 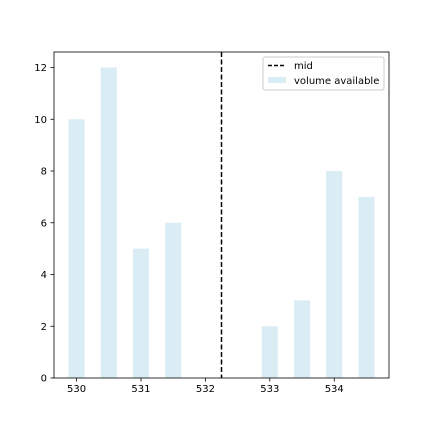 What do you see at coordinates (76, 389) in the screenshot?
I see `x-tick-label-0: 530` at bounding box center [76, 389].